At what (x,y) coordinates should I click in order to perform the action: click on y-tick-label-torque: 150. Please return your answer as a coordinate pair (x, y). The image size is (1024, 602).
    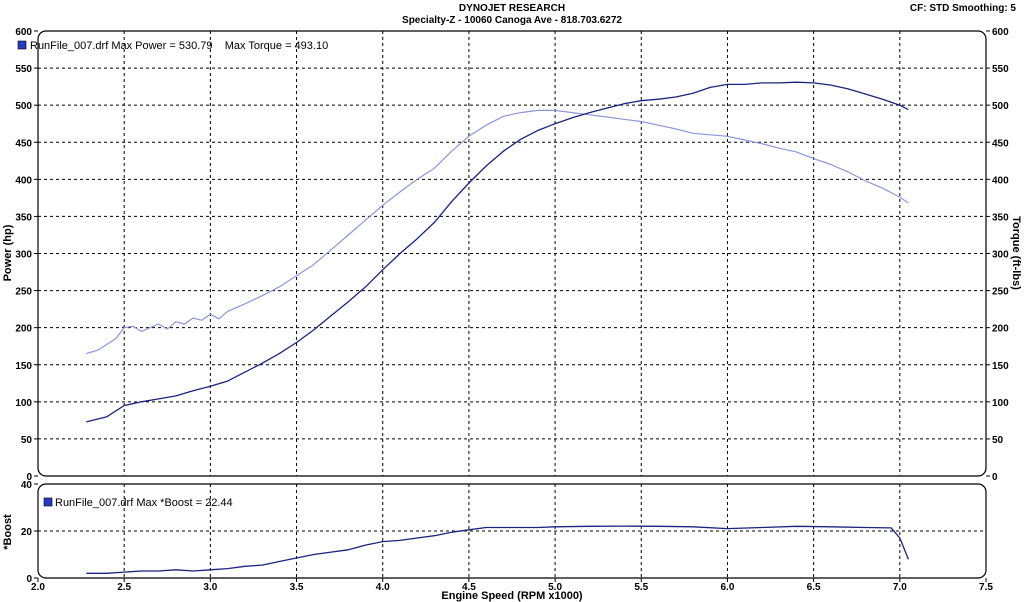
    Looking at the image, I should click on (1000, 366).